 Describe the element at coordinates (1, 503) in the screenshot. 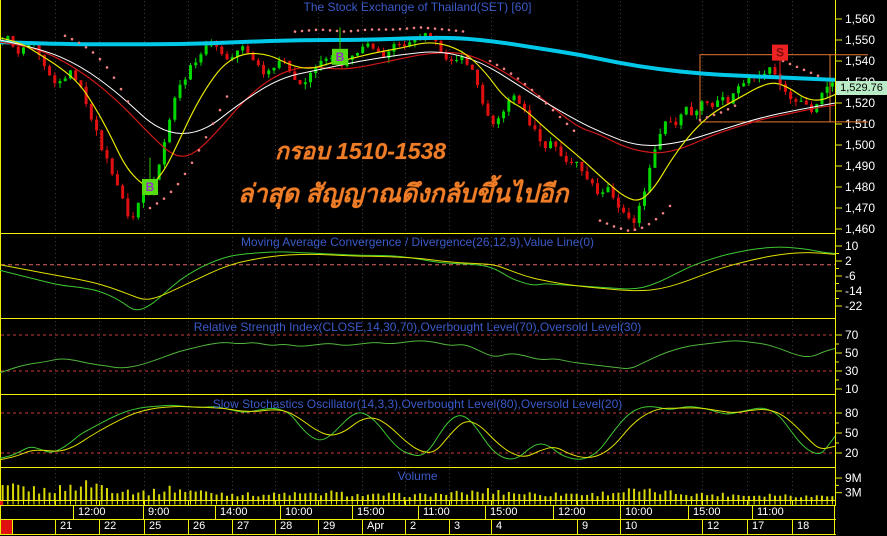

I see `scroll-indicator` at that location.